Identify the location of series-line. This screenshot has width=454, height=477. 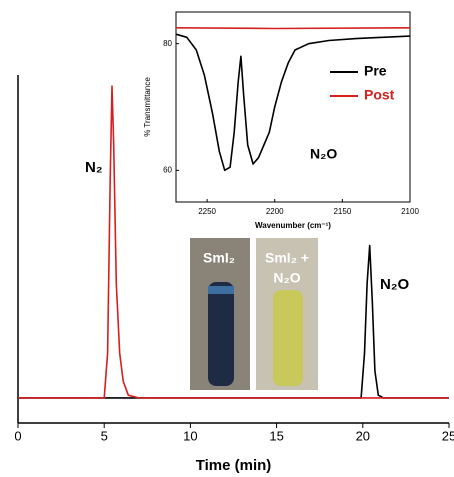
(293, 28).